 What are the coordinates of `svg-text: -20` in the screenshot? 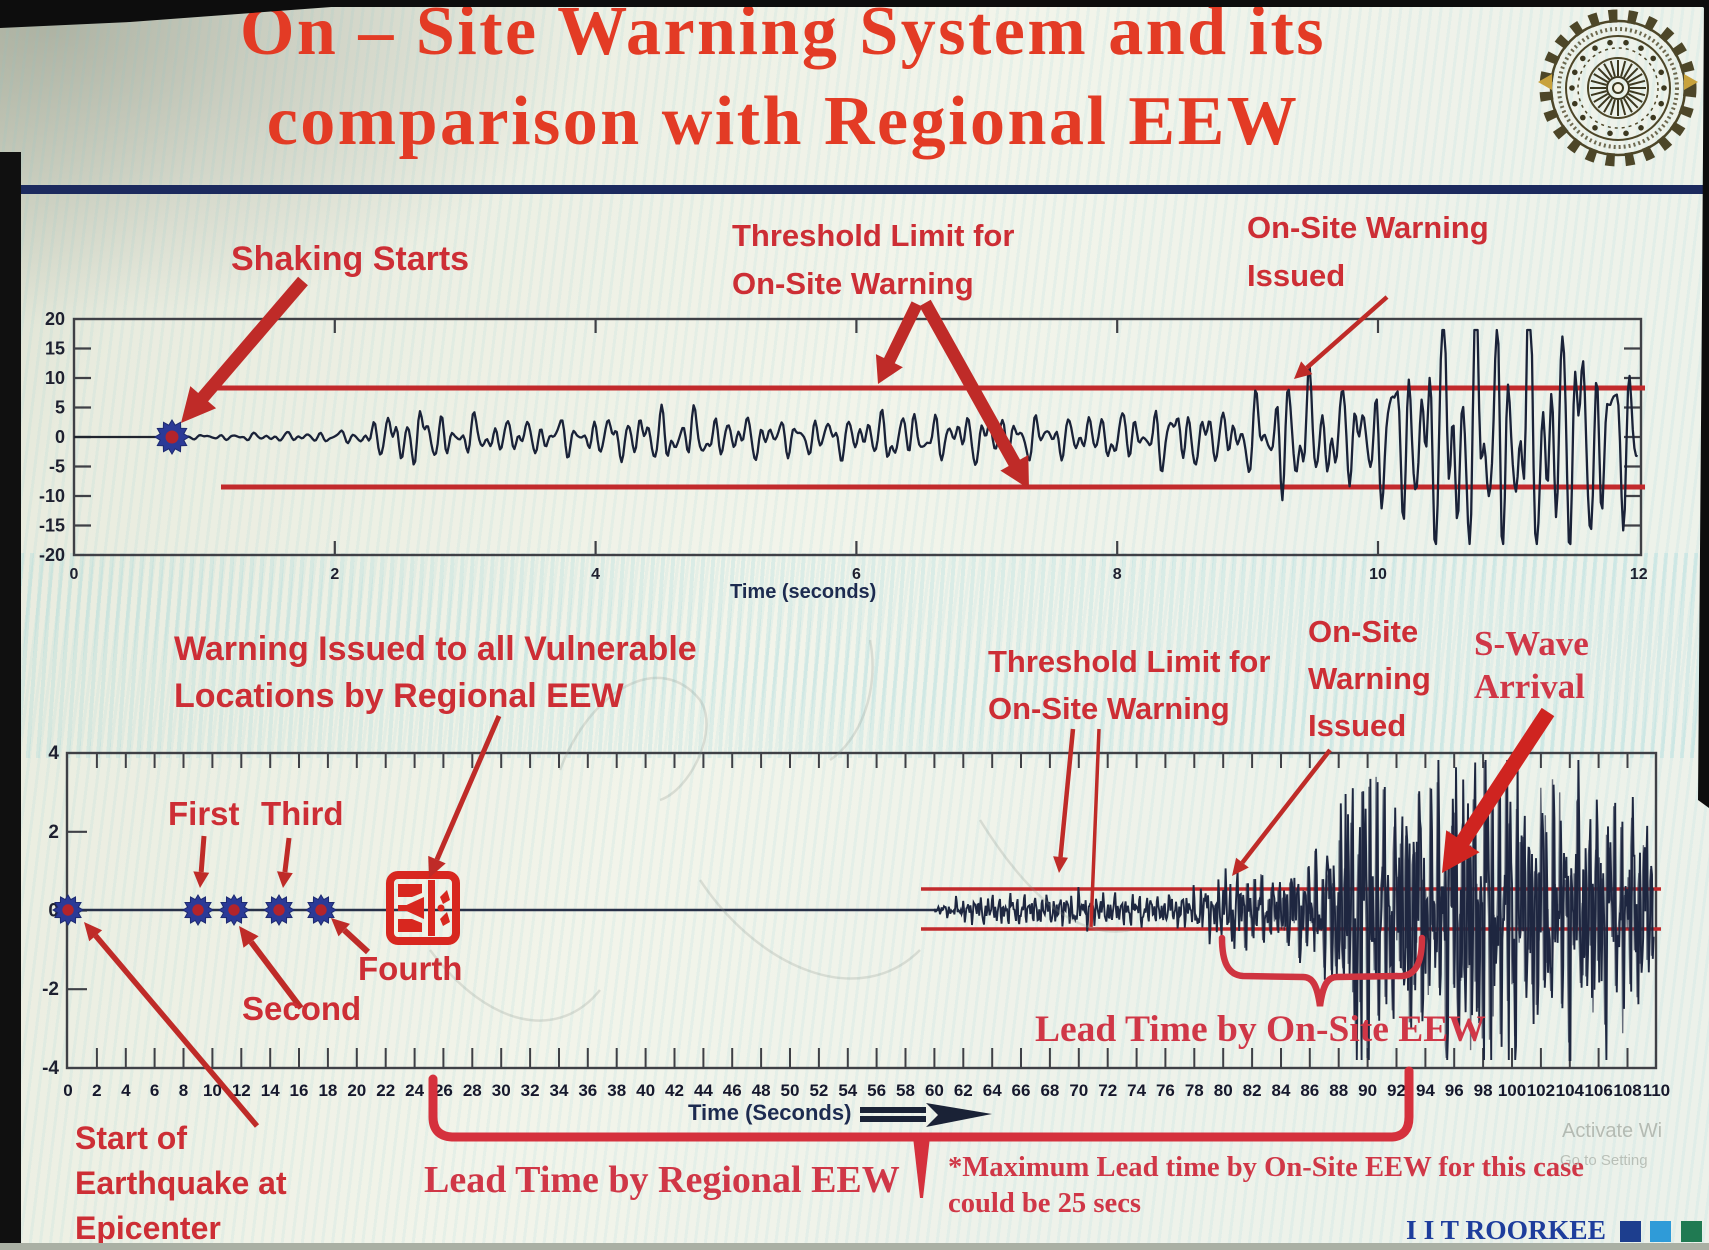 It's located at (52, 555).